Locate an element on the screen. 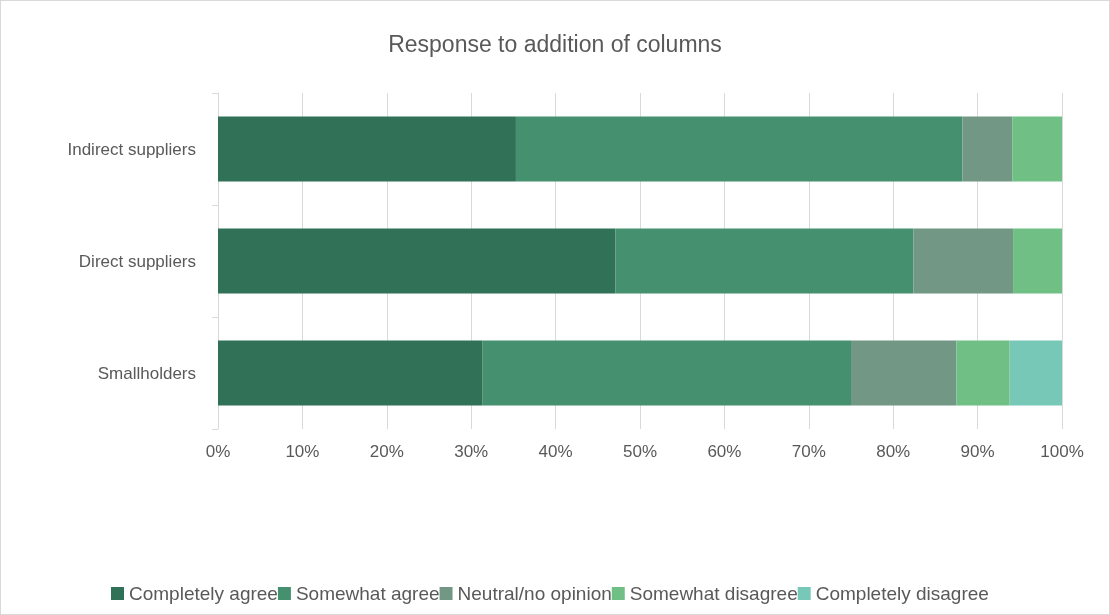 Image resolution: width=1110 pixels, height=615 pixels. x-tick-label: 50% is located at coordinates (640, 451).